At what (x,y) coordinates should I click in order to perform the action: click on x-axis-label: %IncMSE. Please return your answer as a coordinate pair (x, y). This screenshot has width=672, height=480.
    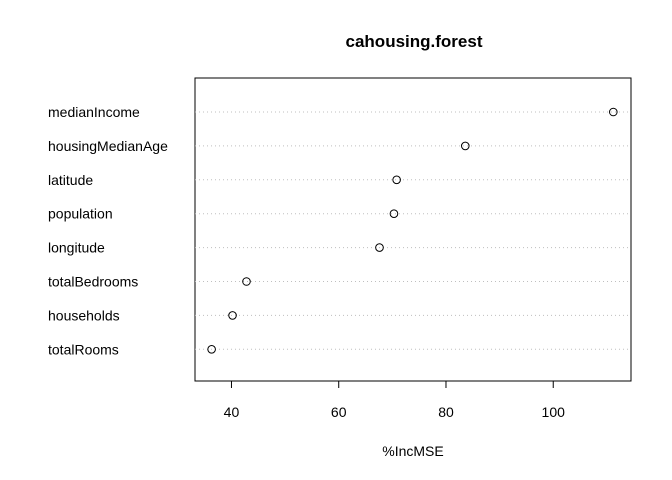
    Looking at the image, I should click on (412, 451).